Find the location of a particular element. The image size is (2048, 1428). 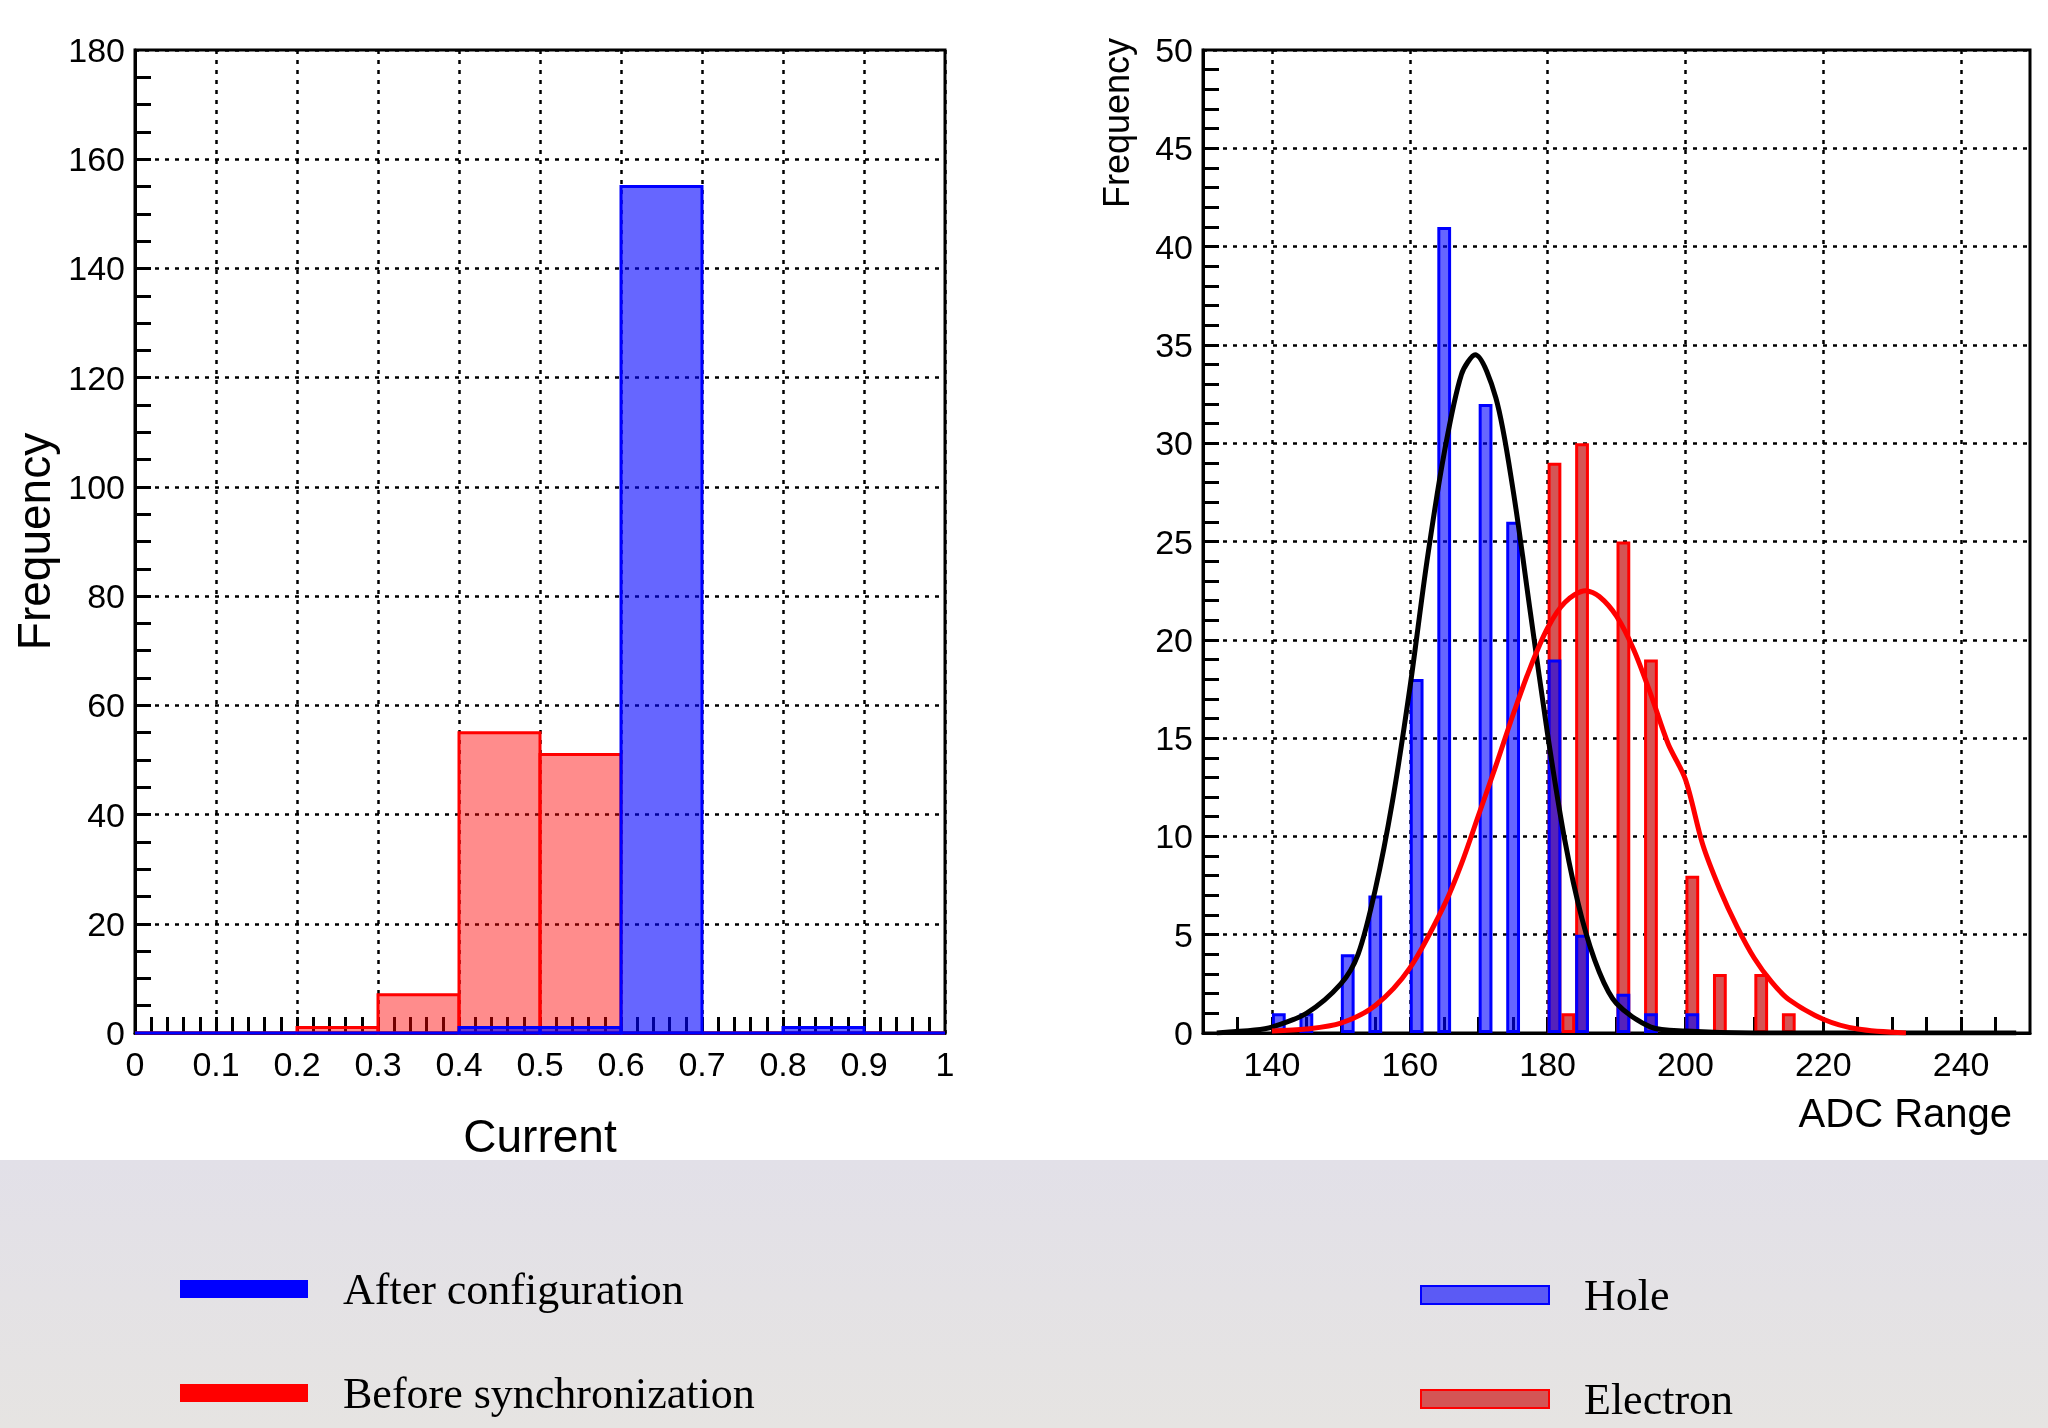

legend-label: Before synchronization is located at coordinates (549, 1393).